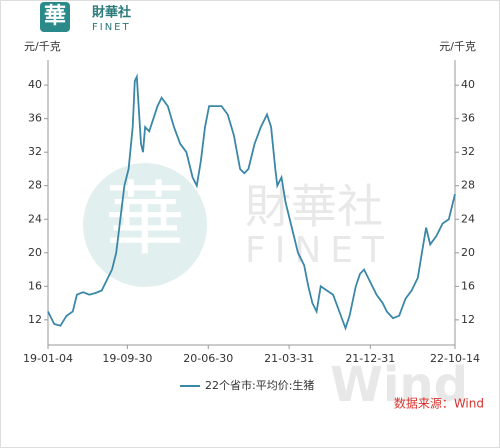 This screenshot has width=500, height=448. I want to click on x-tick-label: 20-06-30, so click(208, 358).